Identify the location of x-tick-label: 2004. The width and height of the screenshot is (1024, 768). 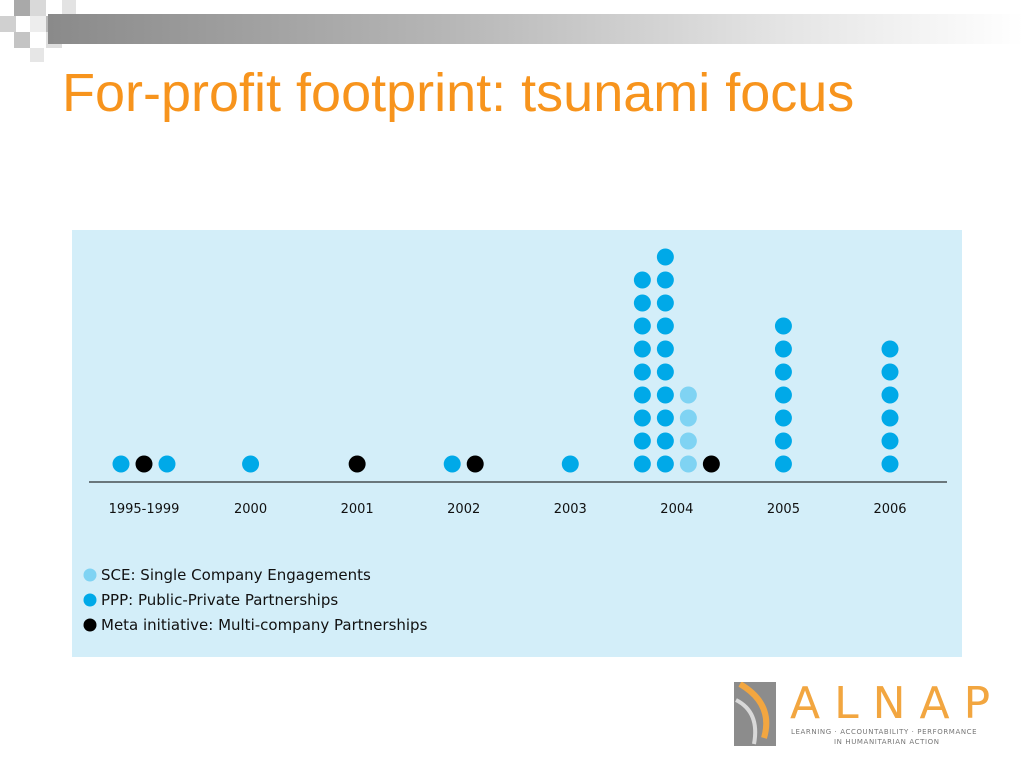
(676, 509).